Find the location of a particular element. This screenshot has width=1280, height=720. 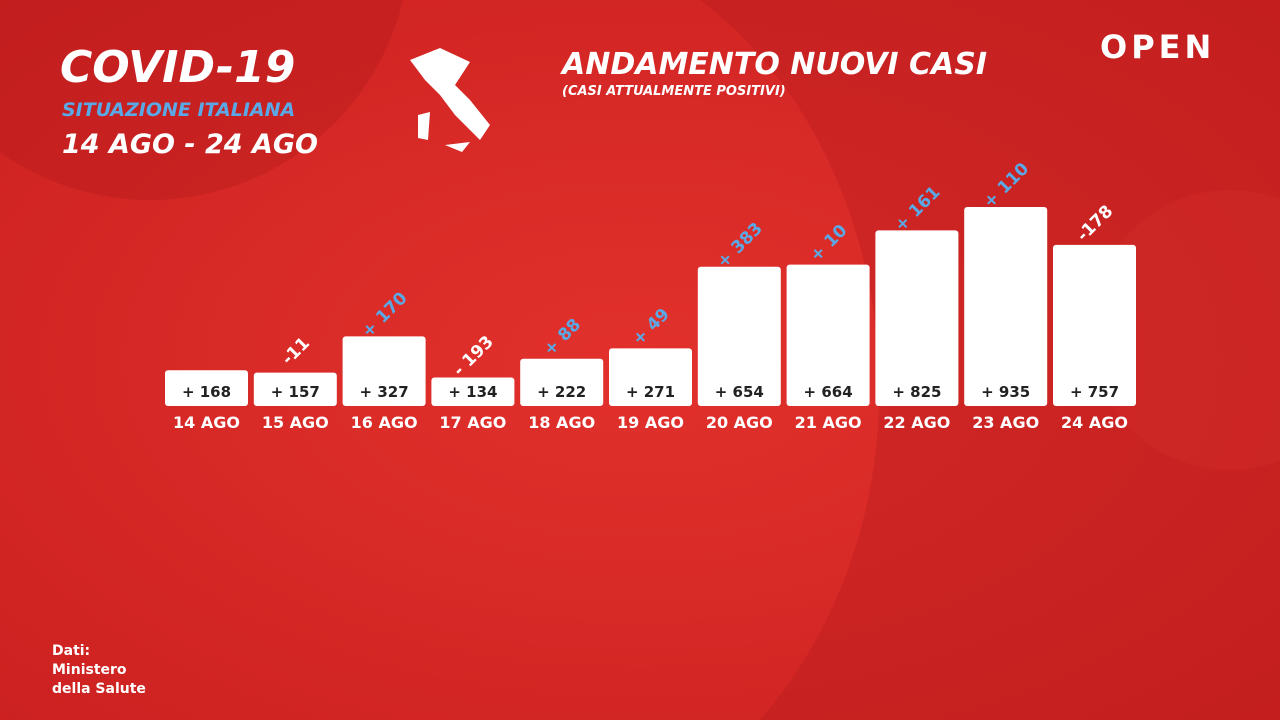

logo: OPEN is located at coordinates (1157, 47).